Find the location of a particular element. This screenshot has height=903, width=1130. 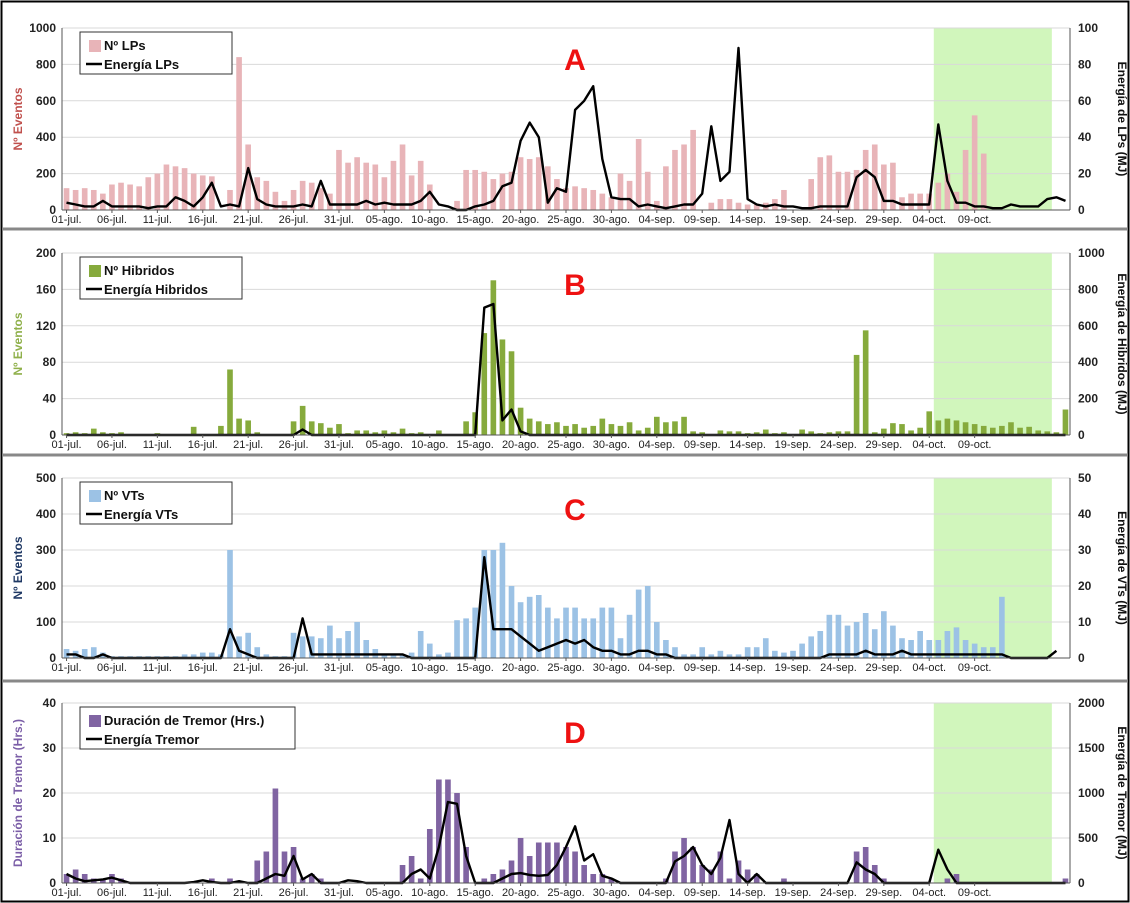

panel-letter: A is located at coordinates (575, 60).